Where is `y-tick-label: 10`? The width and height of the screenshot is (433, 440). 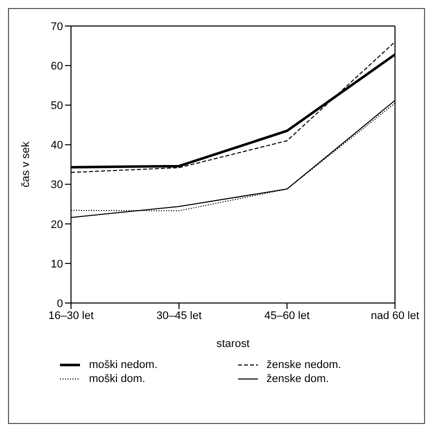
y-tick-label: 10 is located at coordinates (56, 264).